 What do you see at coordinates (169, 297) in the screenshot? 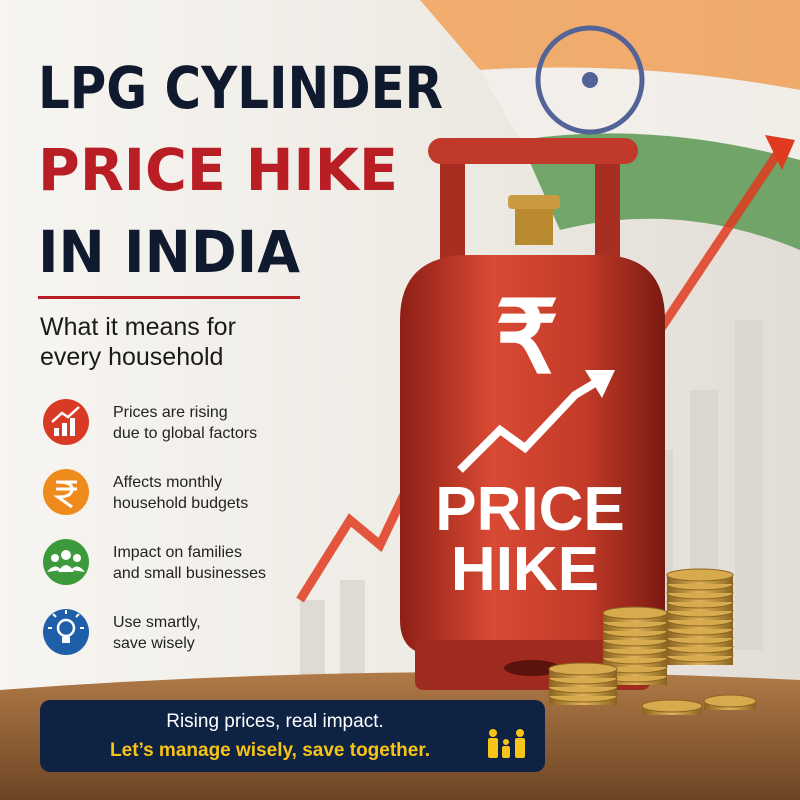
I see `title-rule` at bounding box center [169, 297].